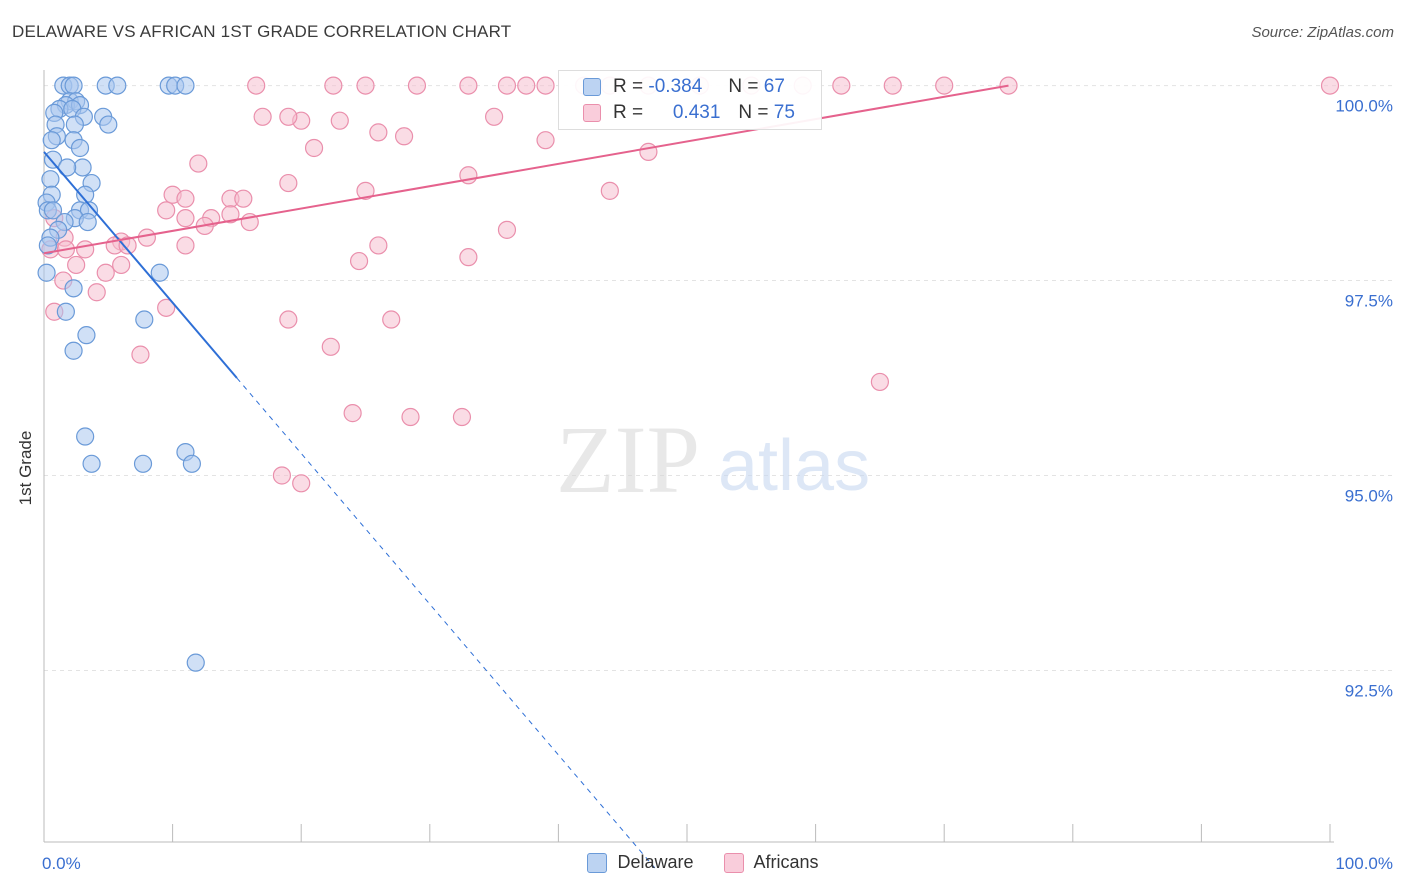 Image resolution: width=1406 pixels, height=892 pixels. What do you see at coordinates (628, 112) in the screenshot?
I see `legend-r-label: R =` at bounding box center [628, 112].